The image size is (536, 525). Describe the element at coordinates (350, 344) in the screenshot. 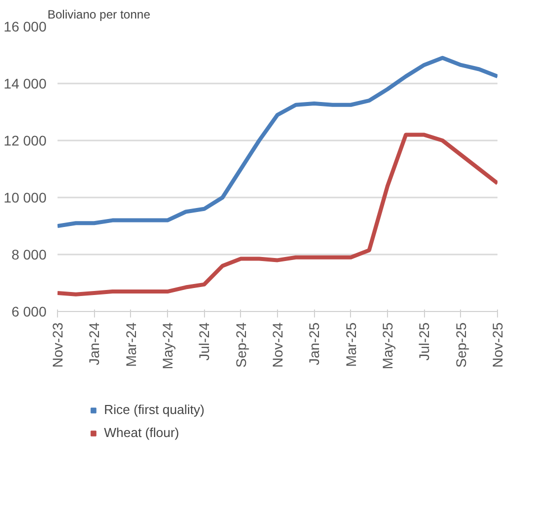

I see `x-tick-label: Mar-25` at that location.